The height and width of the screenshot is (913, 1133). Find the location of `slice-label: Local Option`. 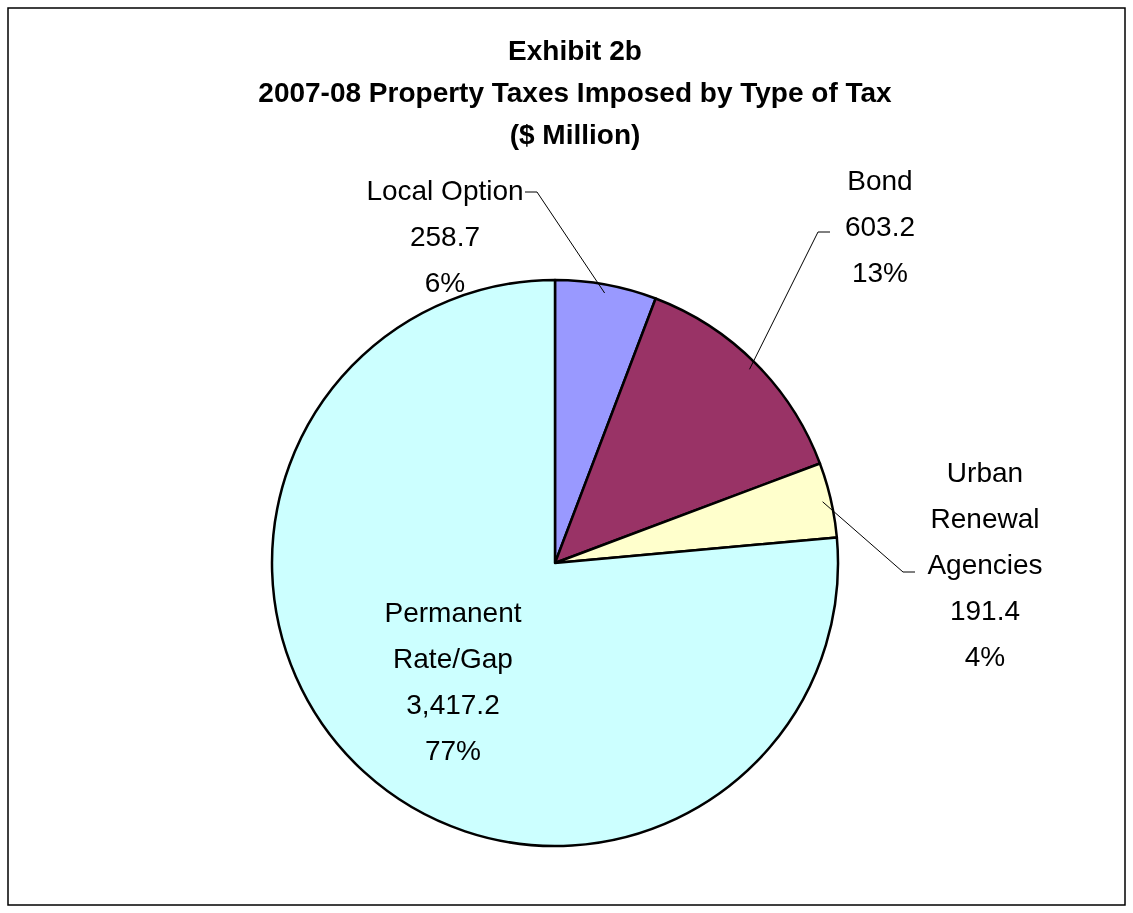

slice-label: Local Option is located at coordinates (445, 190).